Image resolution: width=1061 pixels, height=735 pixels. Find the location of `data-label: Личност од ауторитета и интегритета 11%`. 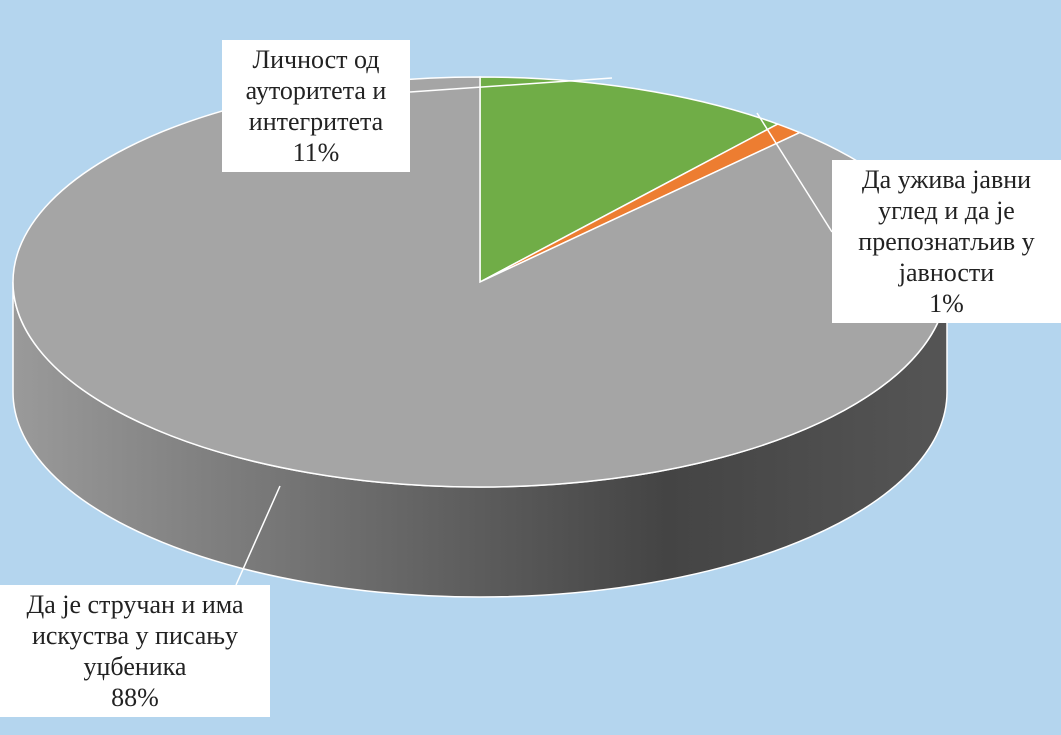

data-label: Личност од ауторитета и интегритета 11% is located at coordinates (316, 106).